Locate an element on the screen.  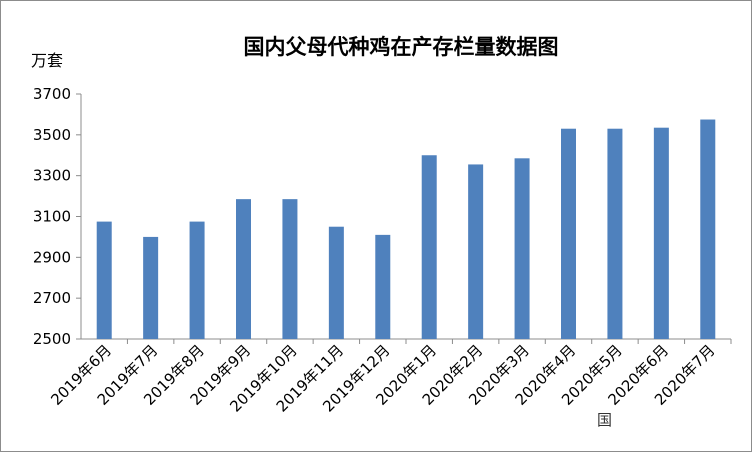
y-tick-label: 3700 is located at coordinates (52, 94).